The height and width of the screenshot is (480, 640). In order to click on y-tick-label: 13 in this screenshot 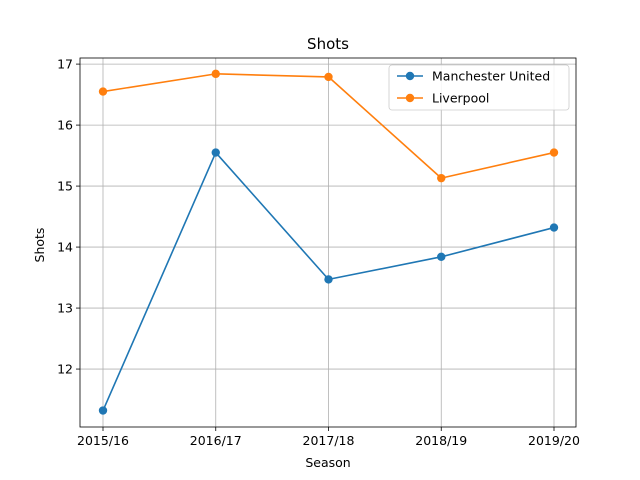, I will do `click(65, 308)`.